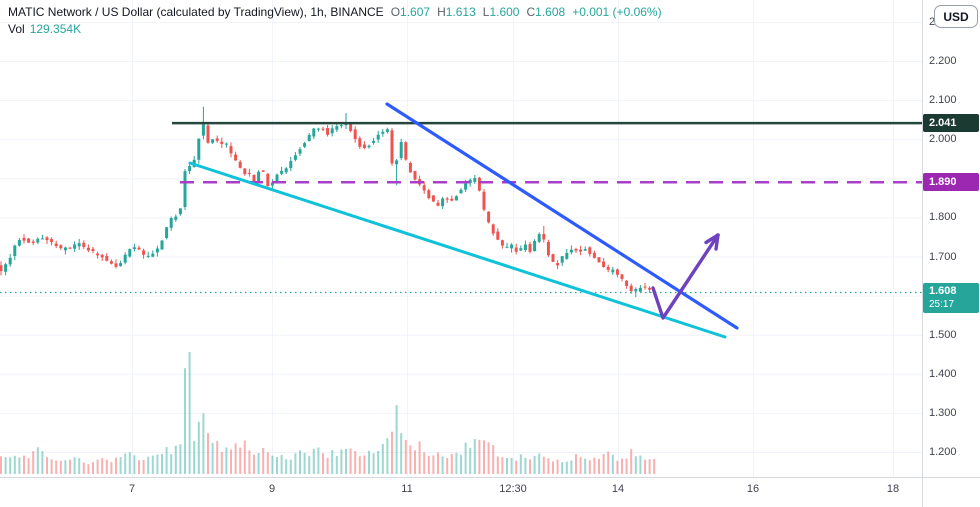 The image size is (980, 507). I want to click on price-axis-label: 1.300, so click(943, 412).